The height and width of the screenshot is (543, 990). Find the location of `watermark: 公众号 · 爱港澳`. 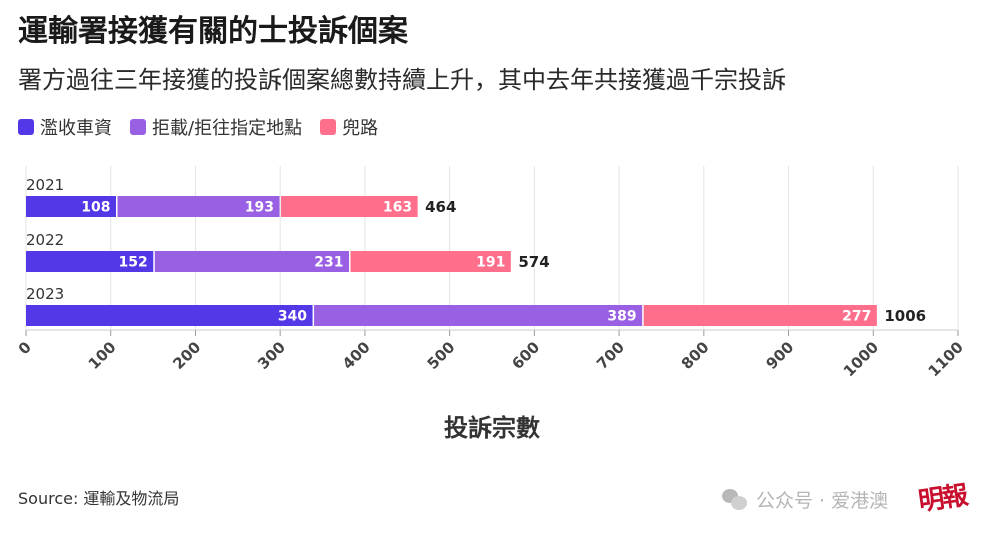

watermark: 公众号 · 爱港澳 is located at coordinates (805, 499).